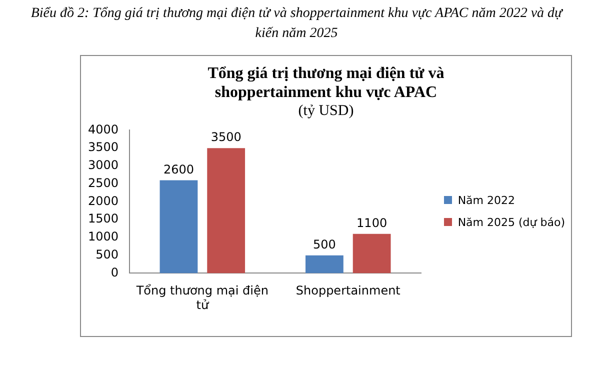 The width and height of the screenshot is (593, 378). Describe the element at coordinates (324, 244) in the screenshot. I see `data-label: 500` at that location.